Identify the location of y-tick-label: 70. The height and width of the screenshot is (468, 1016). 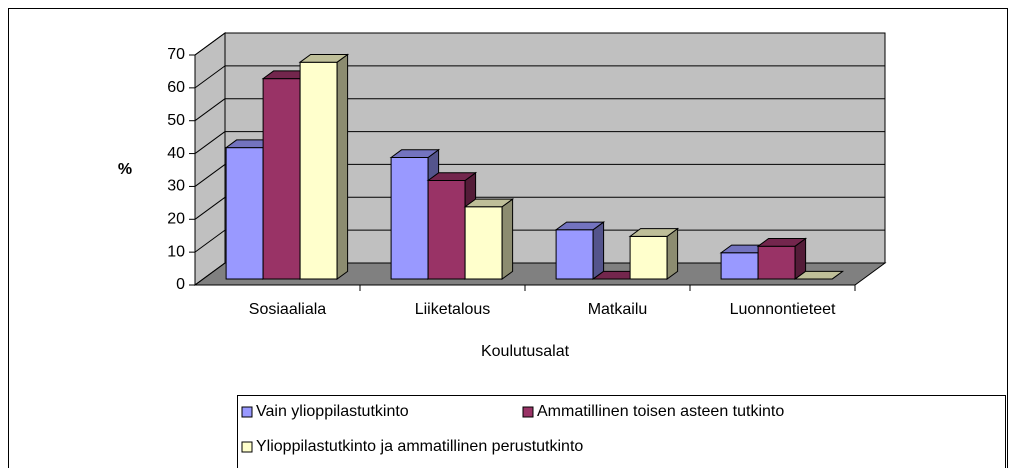
(176, 54).